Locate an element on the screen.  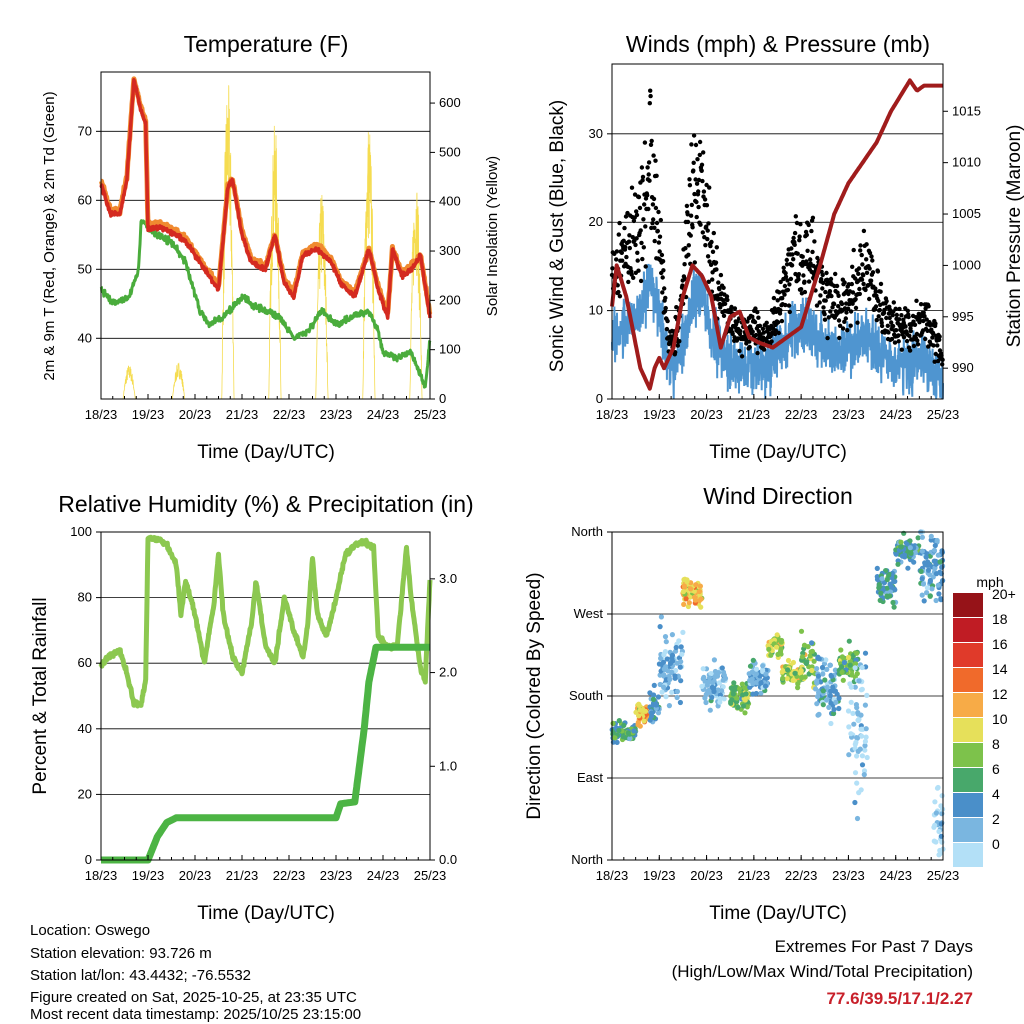
wind-direction-xlabel: Time (Day/UTC) is located at coordinates (778, 913).